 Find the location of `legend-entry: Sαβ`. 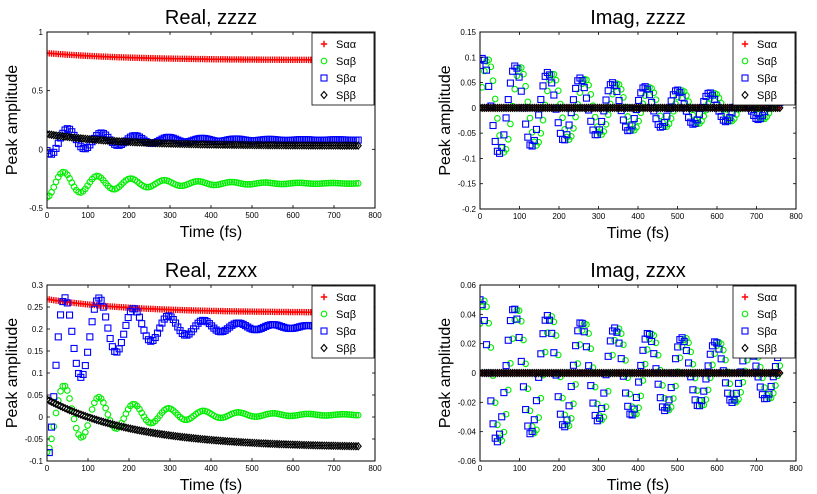

legend-entry: Sαβ is located at coordinates (346, 62).